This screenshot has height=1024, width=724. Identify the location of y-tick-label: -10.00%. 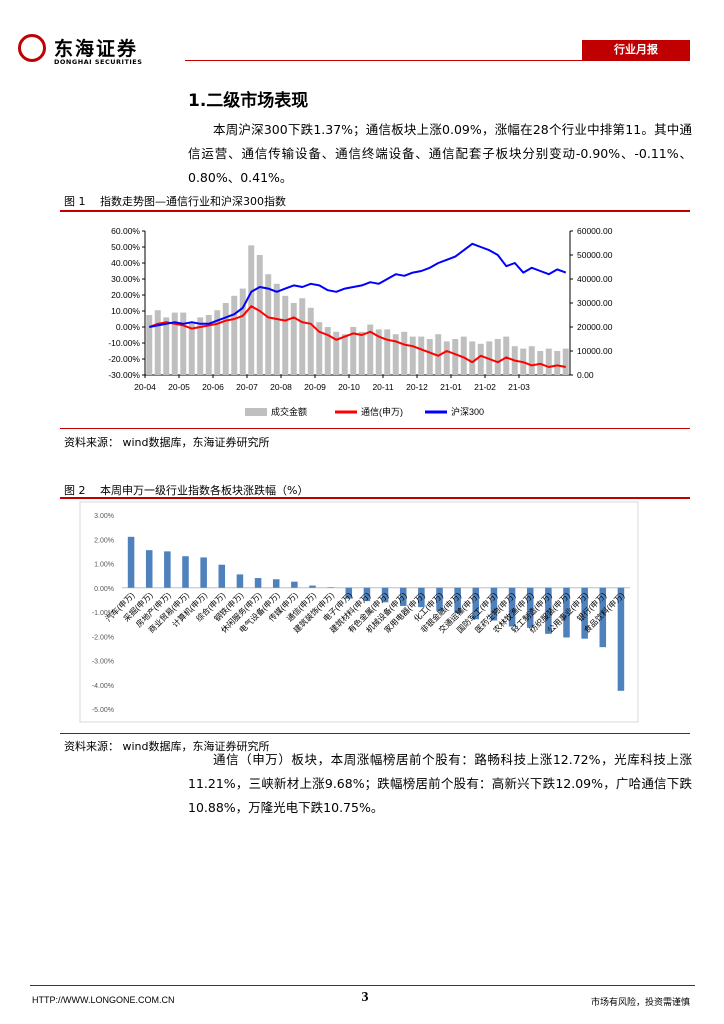
(124, 343).